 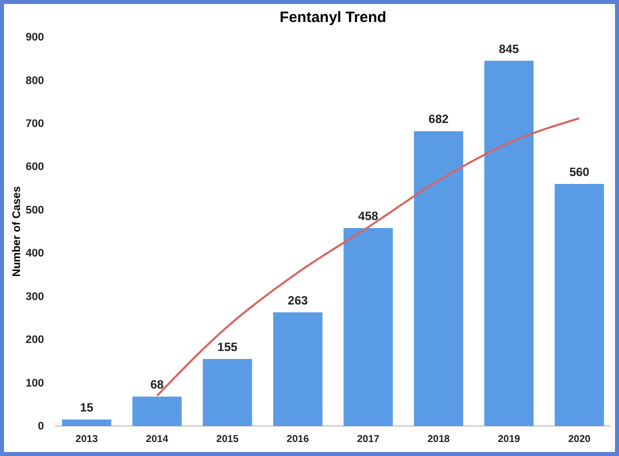 I want to click on y-tick-label: 200, so click(x=35, y=340).